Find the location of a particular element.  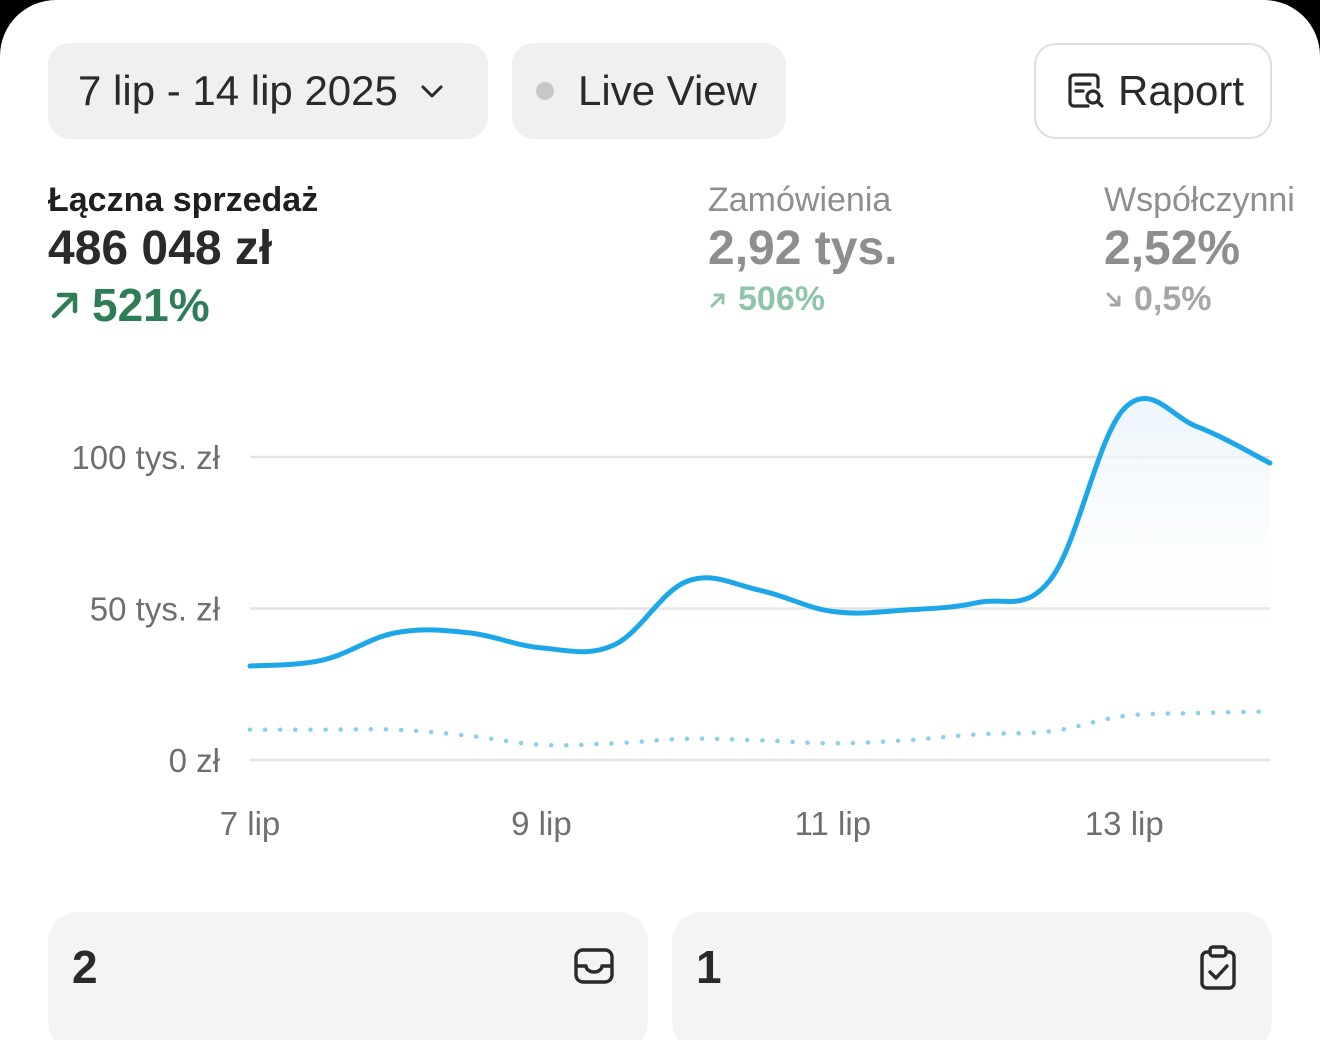

report-button: Raport is located at coordinates (1153, 91).